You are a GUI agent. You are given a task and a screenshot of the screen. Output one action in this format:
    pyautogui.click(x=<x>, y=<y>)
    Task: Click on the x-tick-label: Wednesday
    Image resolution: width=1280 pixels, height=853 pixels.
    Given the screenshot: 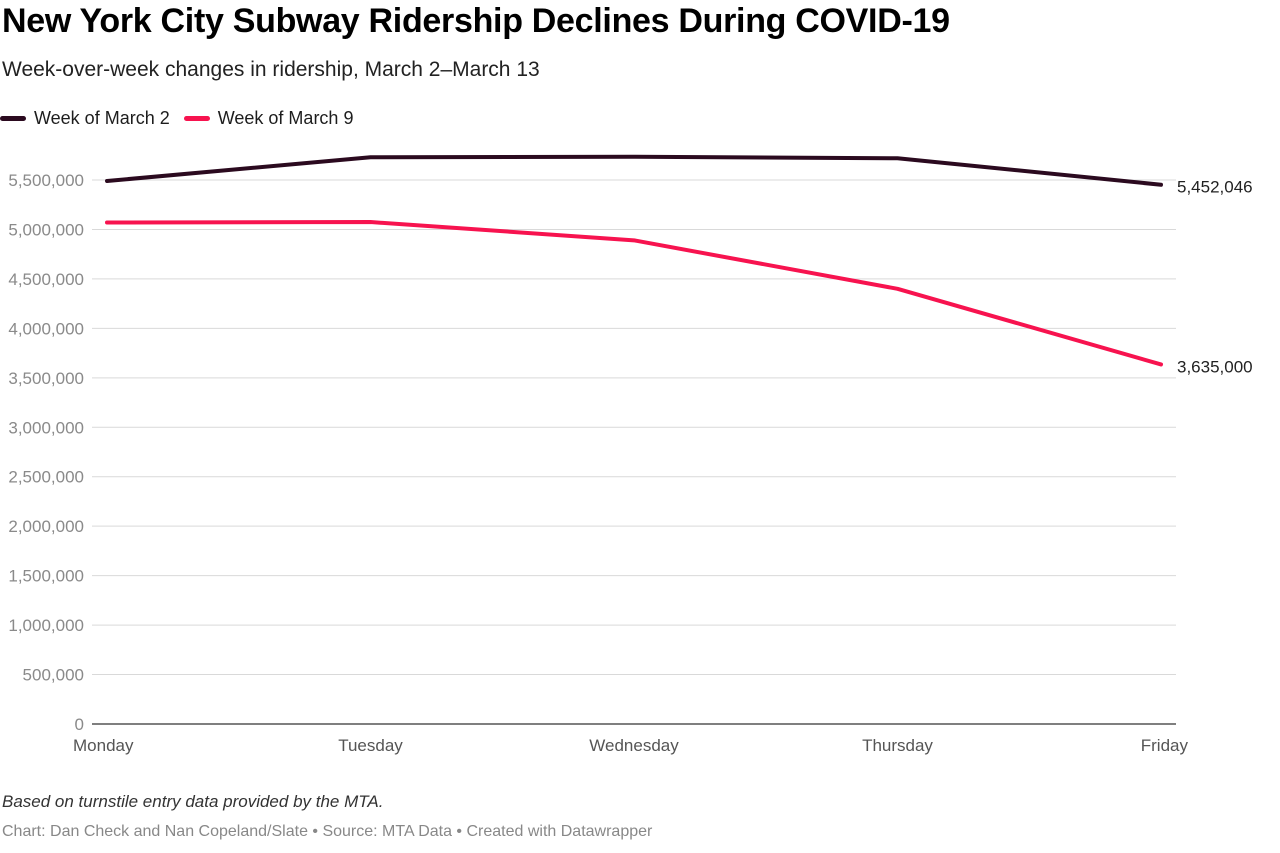 What is the action you would take?
    pyautogui.click(x=634, y=745)
    